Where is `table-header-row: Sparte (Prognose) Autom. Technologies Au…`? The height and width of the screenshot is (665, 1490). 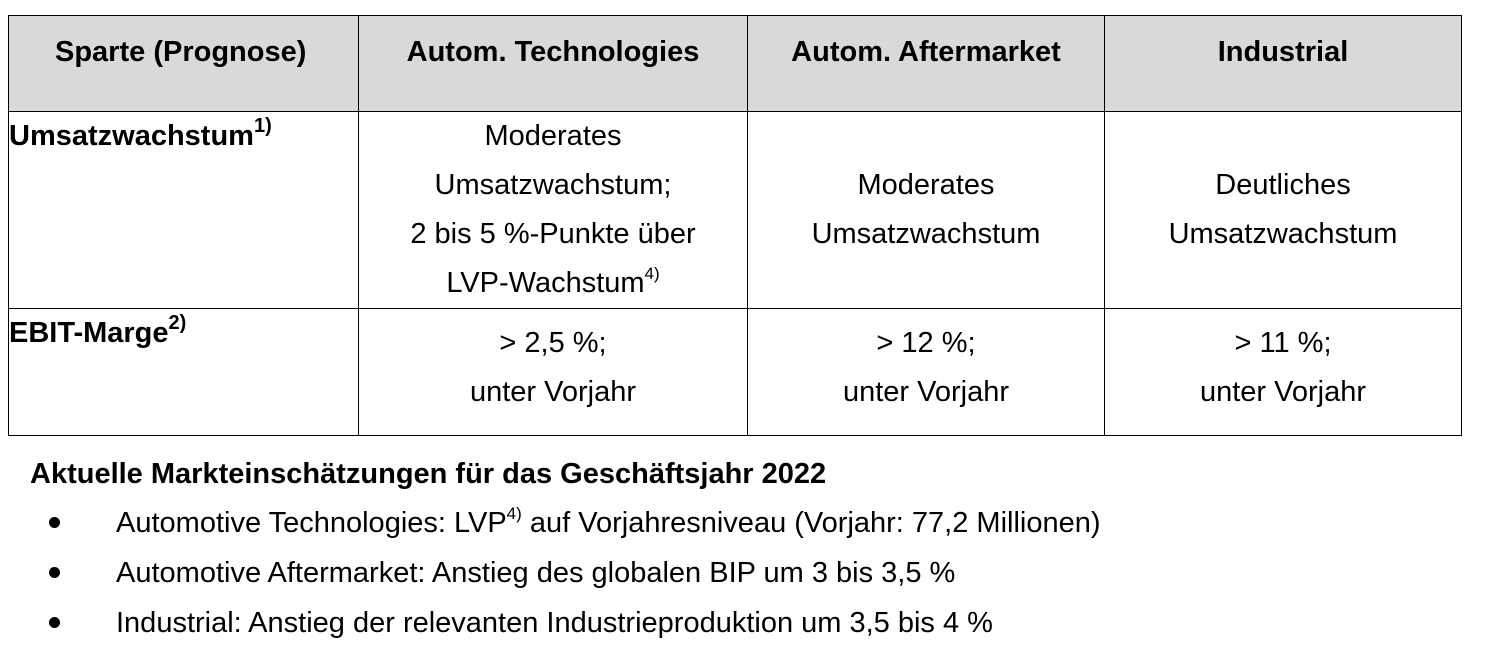 table-header-row: Sparte (Prognose) Autom. Technologies Au… is located at coordinates (735, 63).